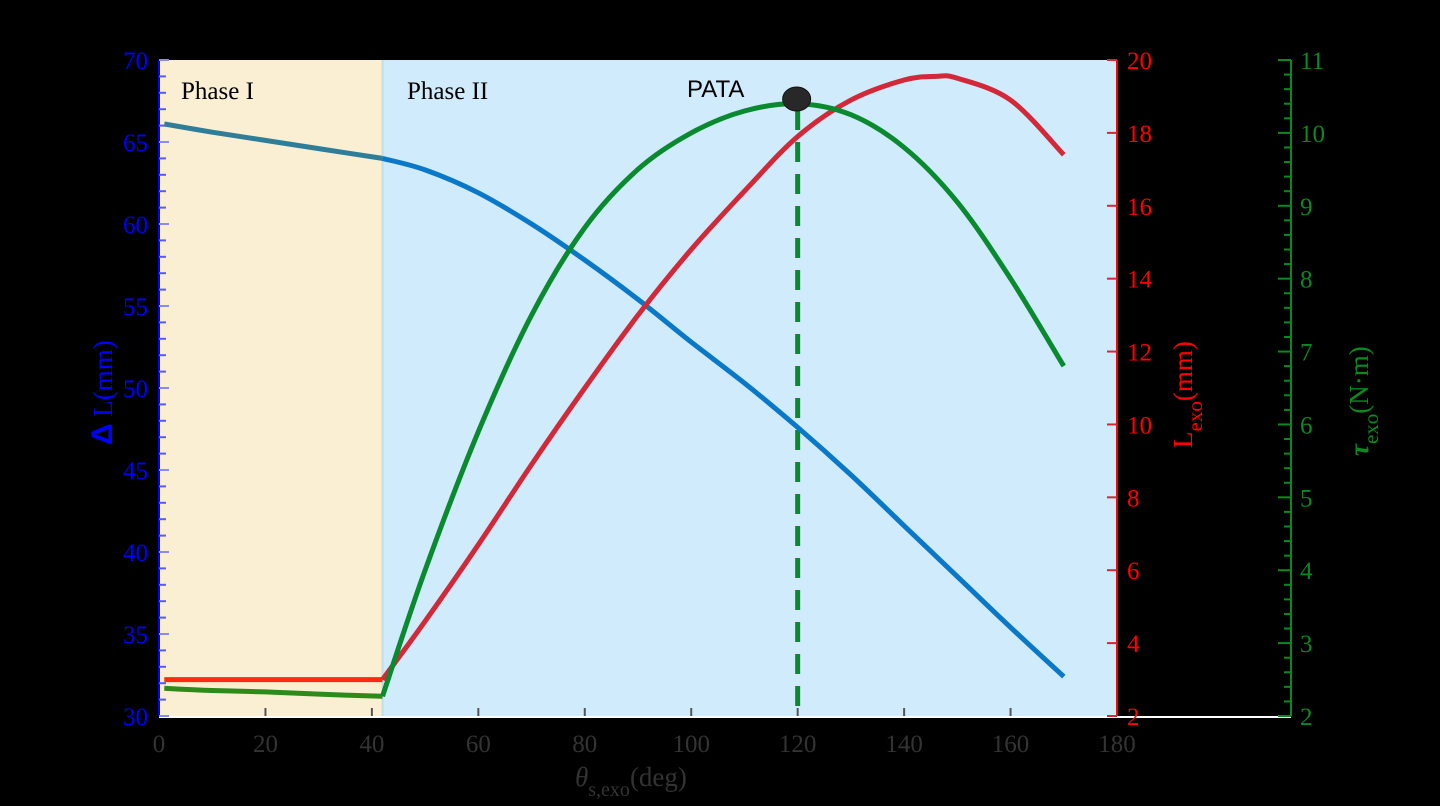 This screenshot has height=806, width=1440. Describe the element at coordinates (1306, 207) in the screenshot. I see `right-y-tick-label-tau-exo: 9` at that location.